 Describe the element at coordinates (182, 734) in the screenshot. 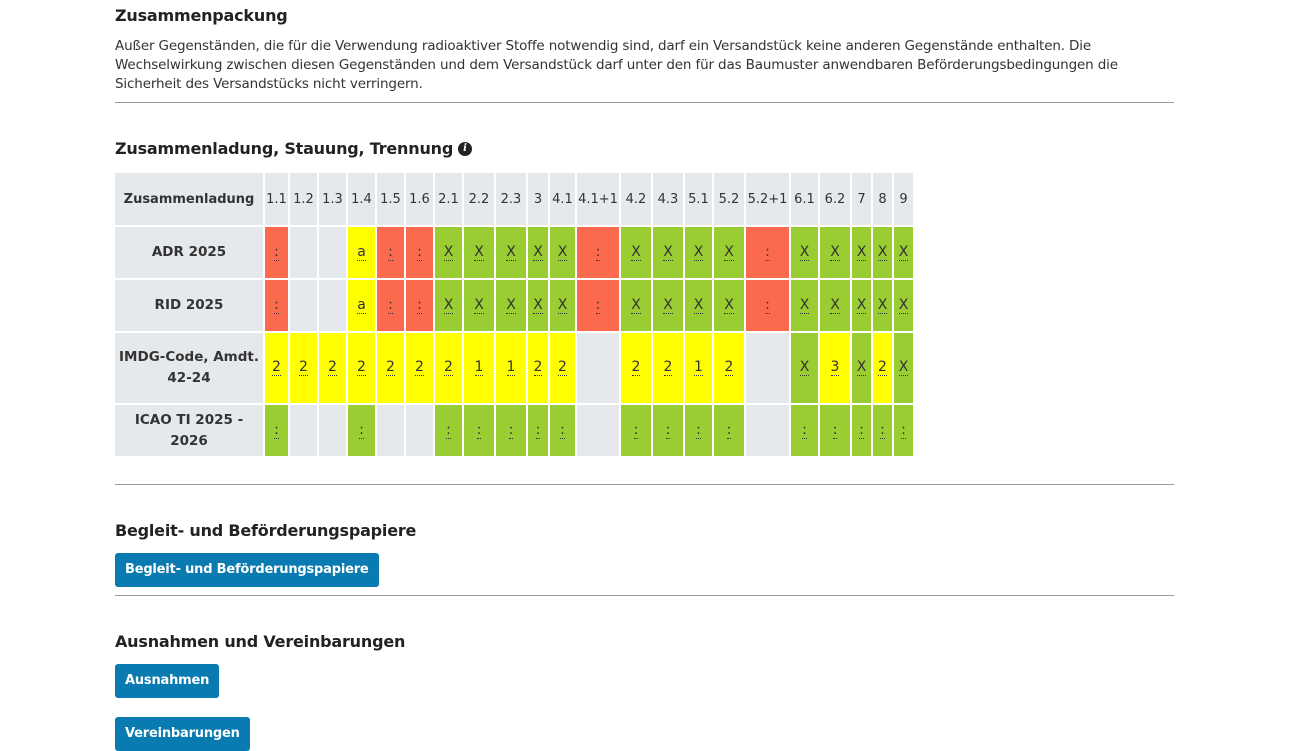

I see `agreements-button: Vereinbarungen` at that location.